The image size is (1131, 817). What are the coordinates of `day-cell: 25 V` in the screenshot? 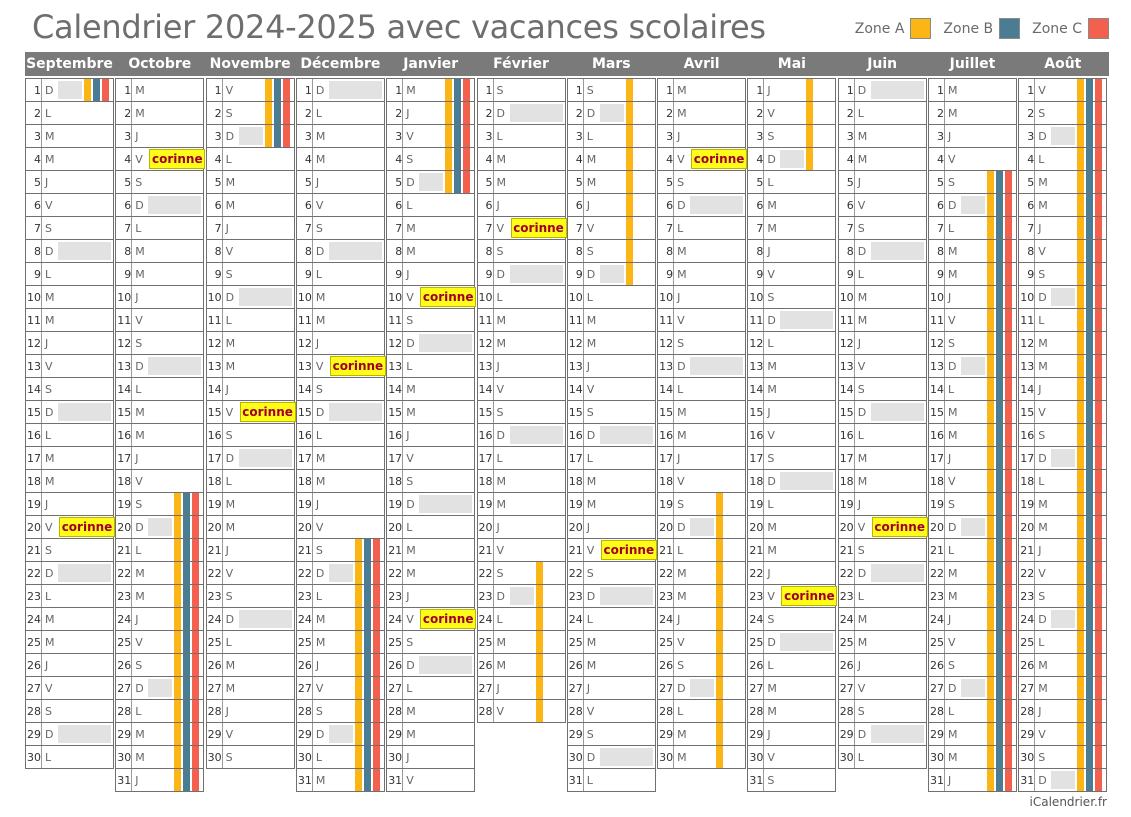 It's located at (160, 642).